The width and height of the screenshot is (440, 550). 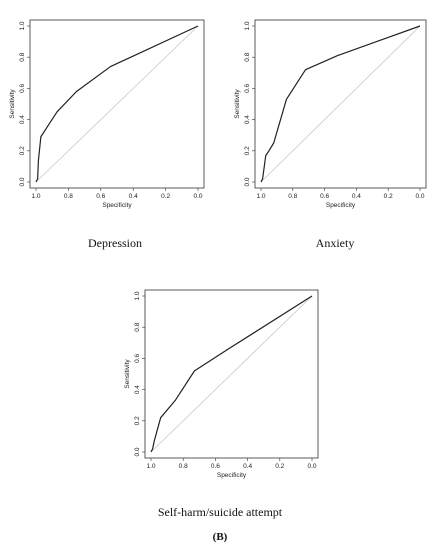 I want to click on caption-depression: Depression, so click(x=115, y=243).